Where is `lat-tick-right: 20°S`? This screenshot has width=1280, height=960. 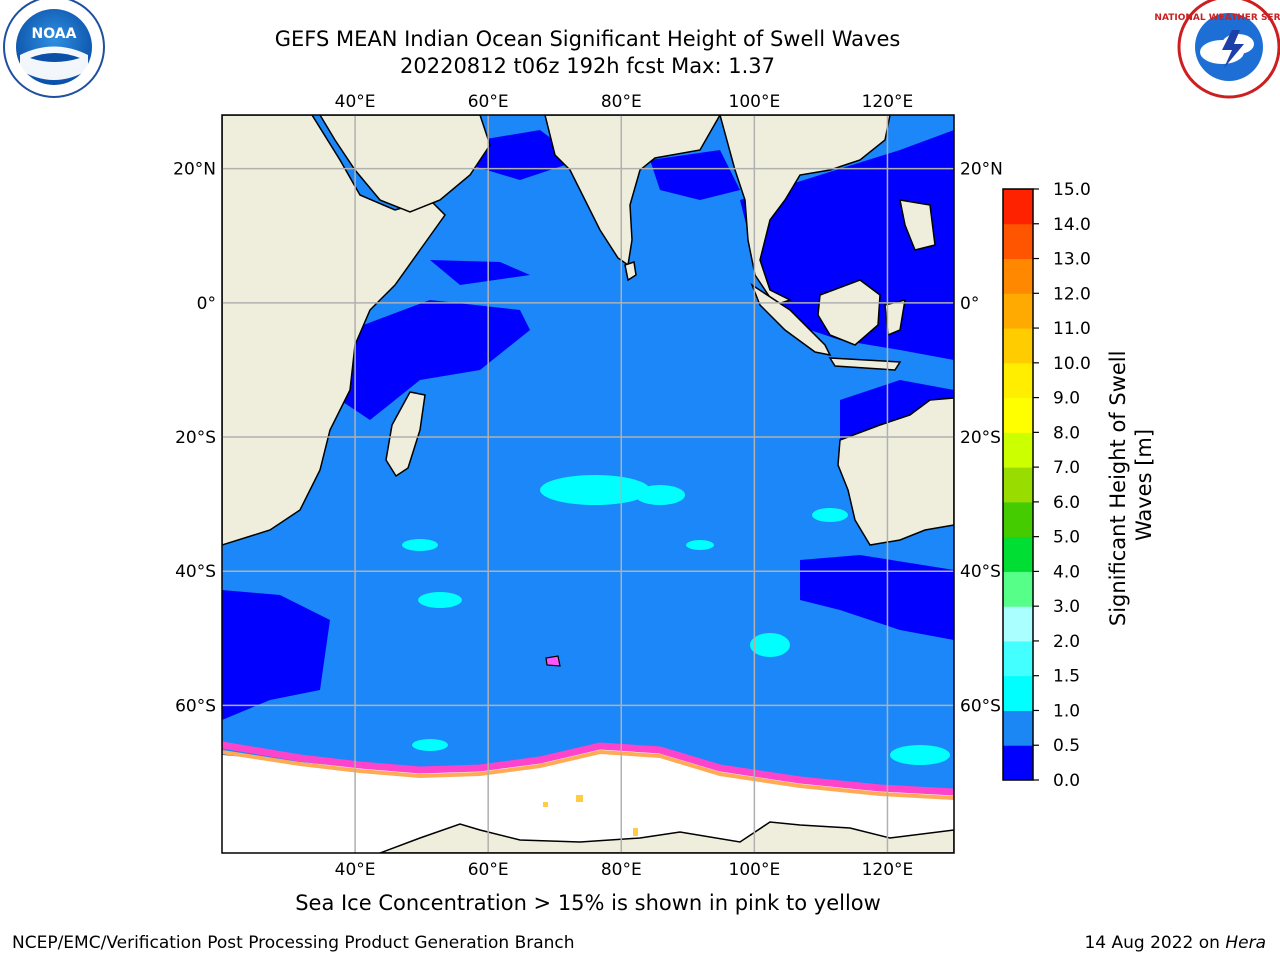 lat-tick-right: 20°S is located at coordinates (980, 438).